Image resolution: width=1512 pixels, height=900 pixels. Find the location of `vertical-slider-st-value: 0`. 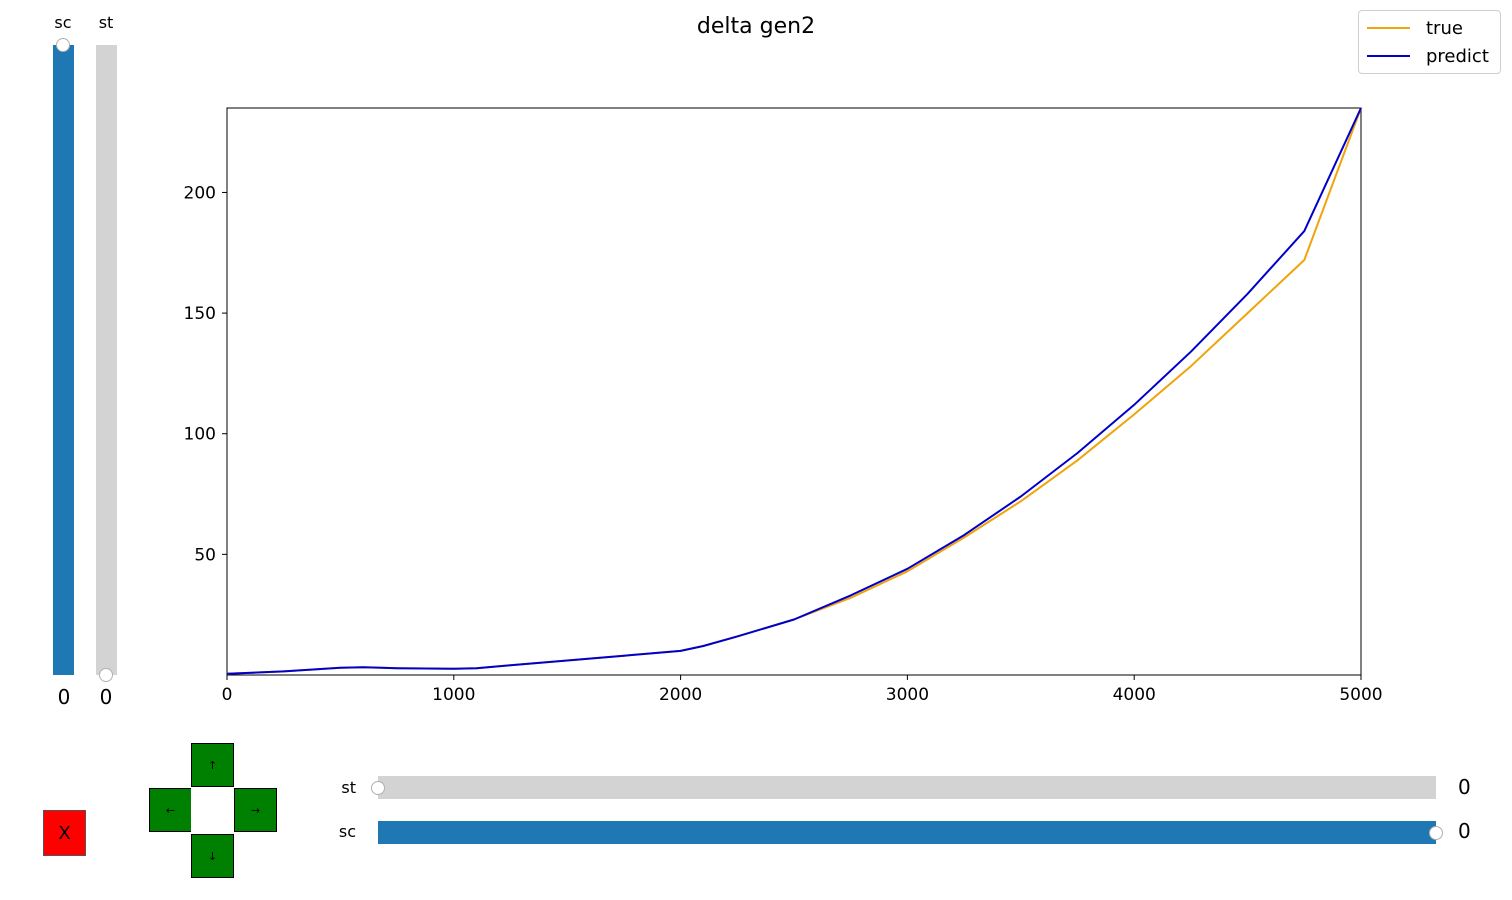

vertical-slider-st-value: 0 is located at coordinates (106, 697).